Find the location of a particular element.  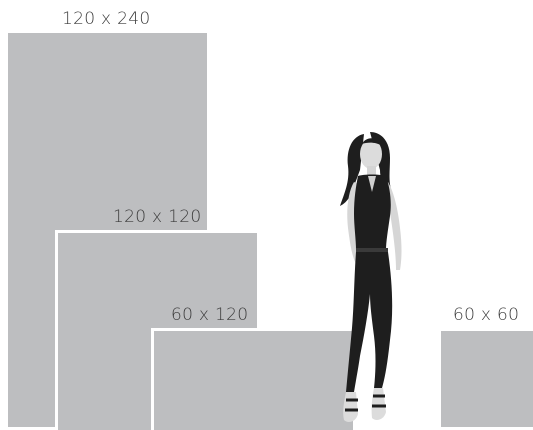

person-figure-illustration is located at coordinates (371, 277).